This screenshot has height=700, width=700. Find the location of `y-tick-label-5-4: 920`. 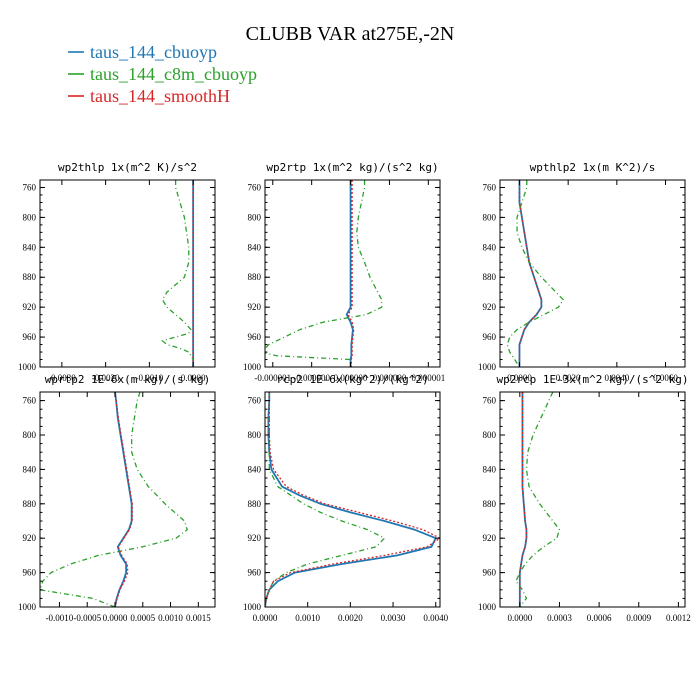

y-tick-label-5-4: 920 is located at coordinates (490, 538).